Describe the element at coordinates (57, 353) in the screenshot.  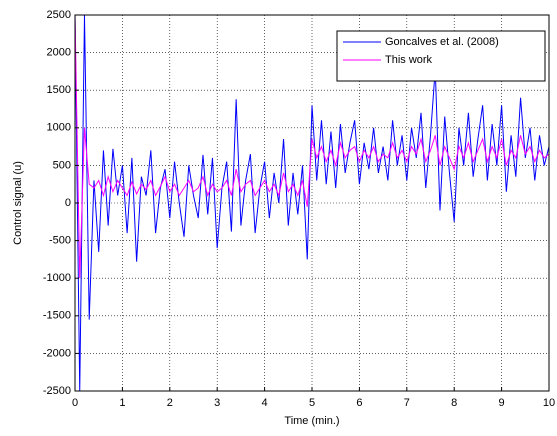
I see `y-tick-label: -2000` at that location.